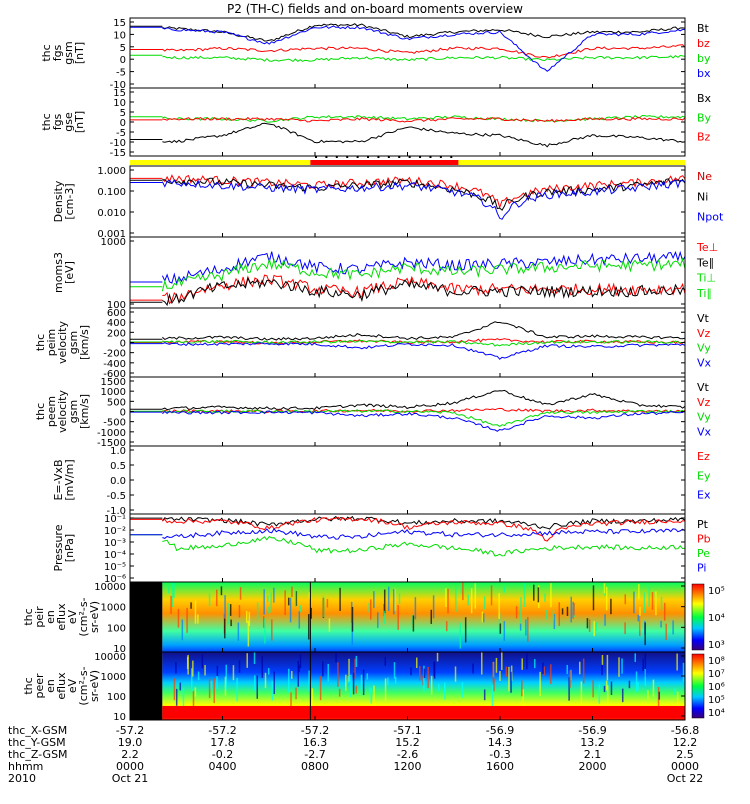  I want to click on series-line-Ti, so click(423, 268).